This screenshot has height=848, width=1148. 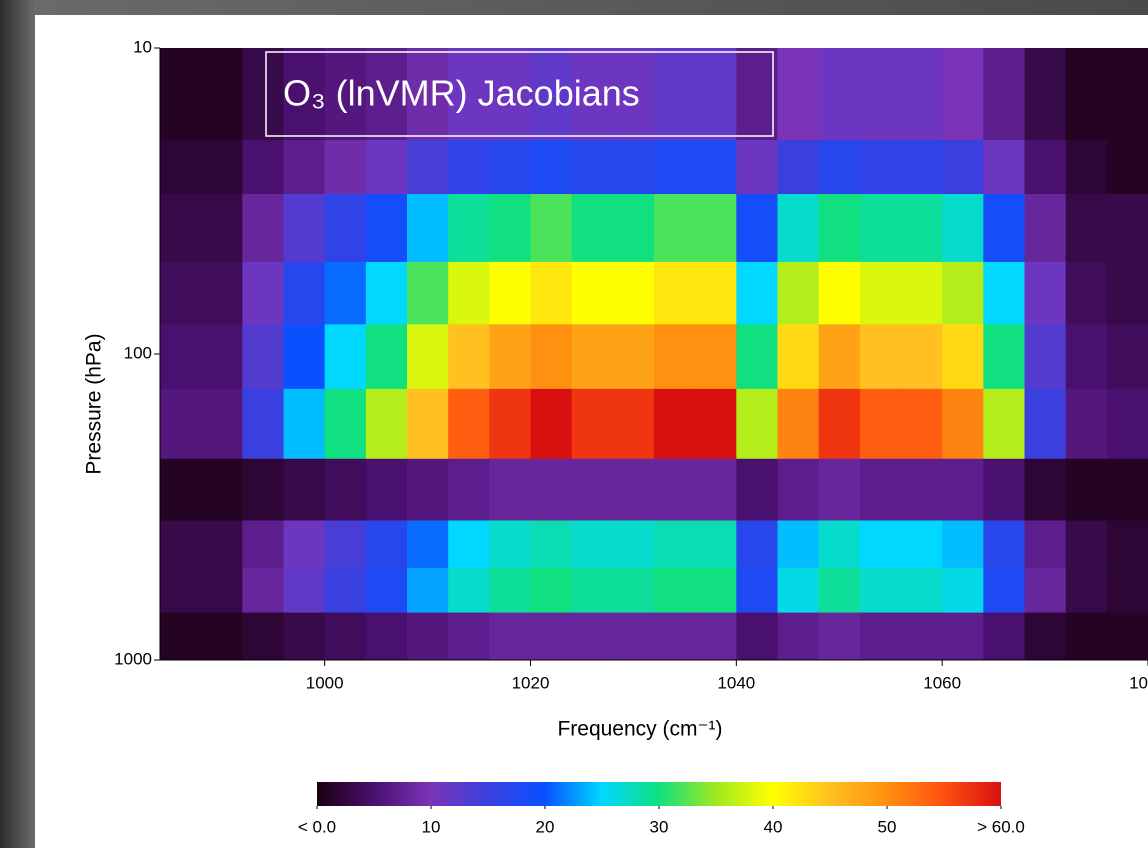 I want to click on y-tick-label: 1000, so click(x=133, y=658).